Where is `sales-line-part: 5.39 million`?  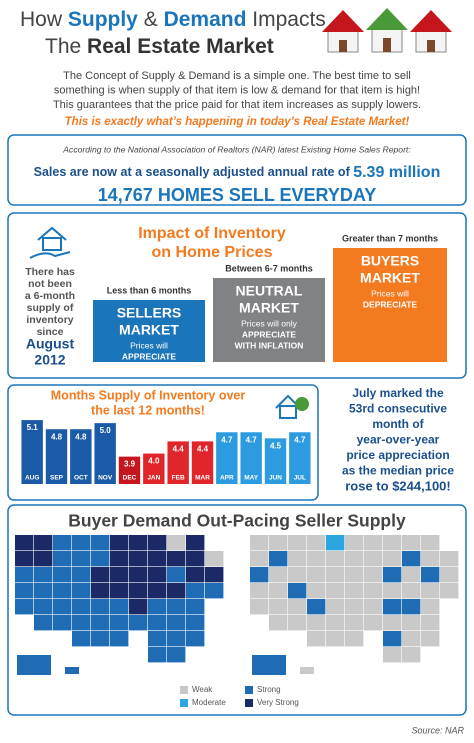 sales-line-part: 5.39 million is located at coordinates (396, 172).